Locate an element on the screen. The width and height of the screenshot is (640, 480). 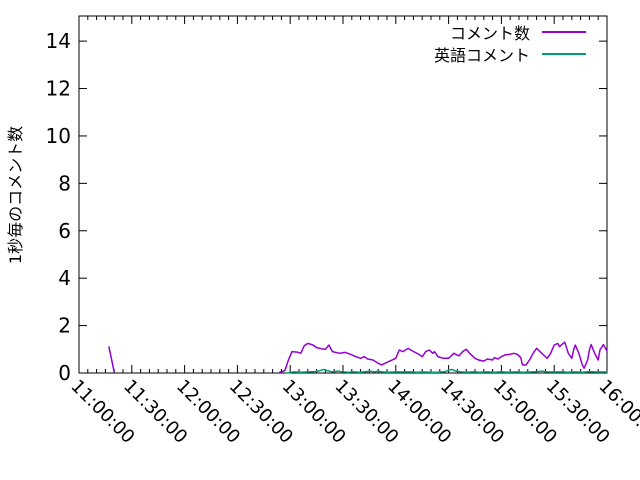
y-axis-title: 1秒毎のコメント数 is located at coordinates (15, 195).